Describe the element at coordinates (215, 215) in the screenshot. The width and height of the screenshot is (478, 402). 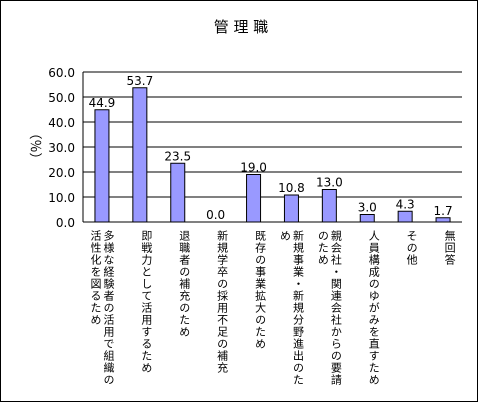
I see `value-label: 0.0` at that location.